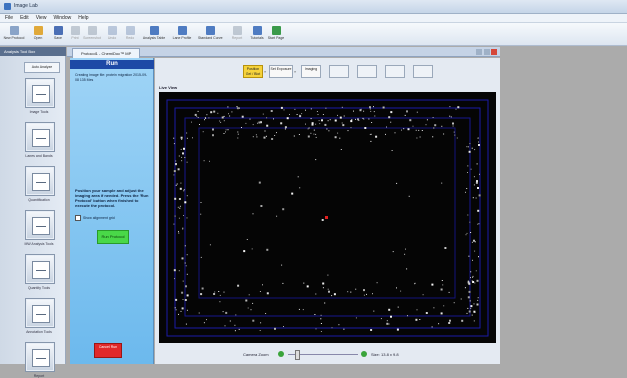 The width and height of the screenshot is (627, 378). Describe the element at coordinates (494, 52) in the screenshot. I see `close-icon` at that location.